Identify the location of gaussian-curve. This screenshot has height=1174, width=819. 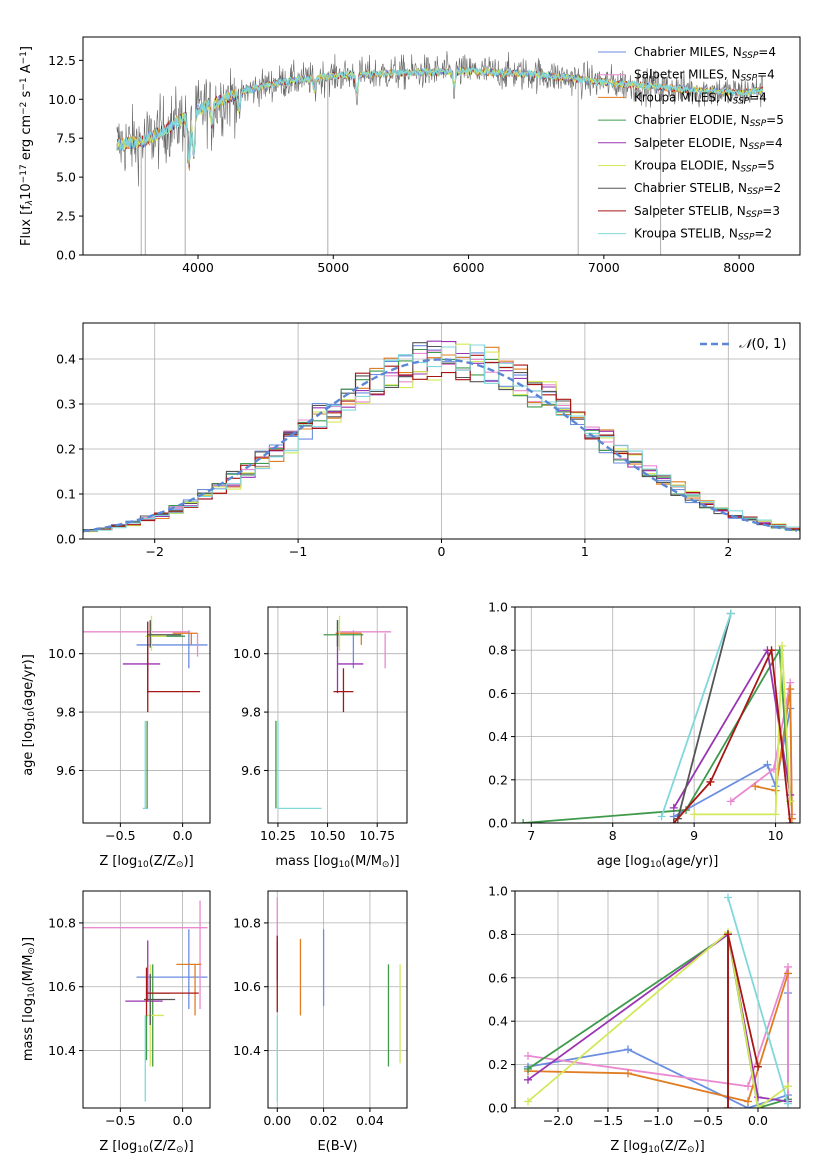
(440, 445).